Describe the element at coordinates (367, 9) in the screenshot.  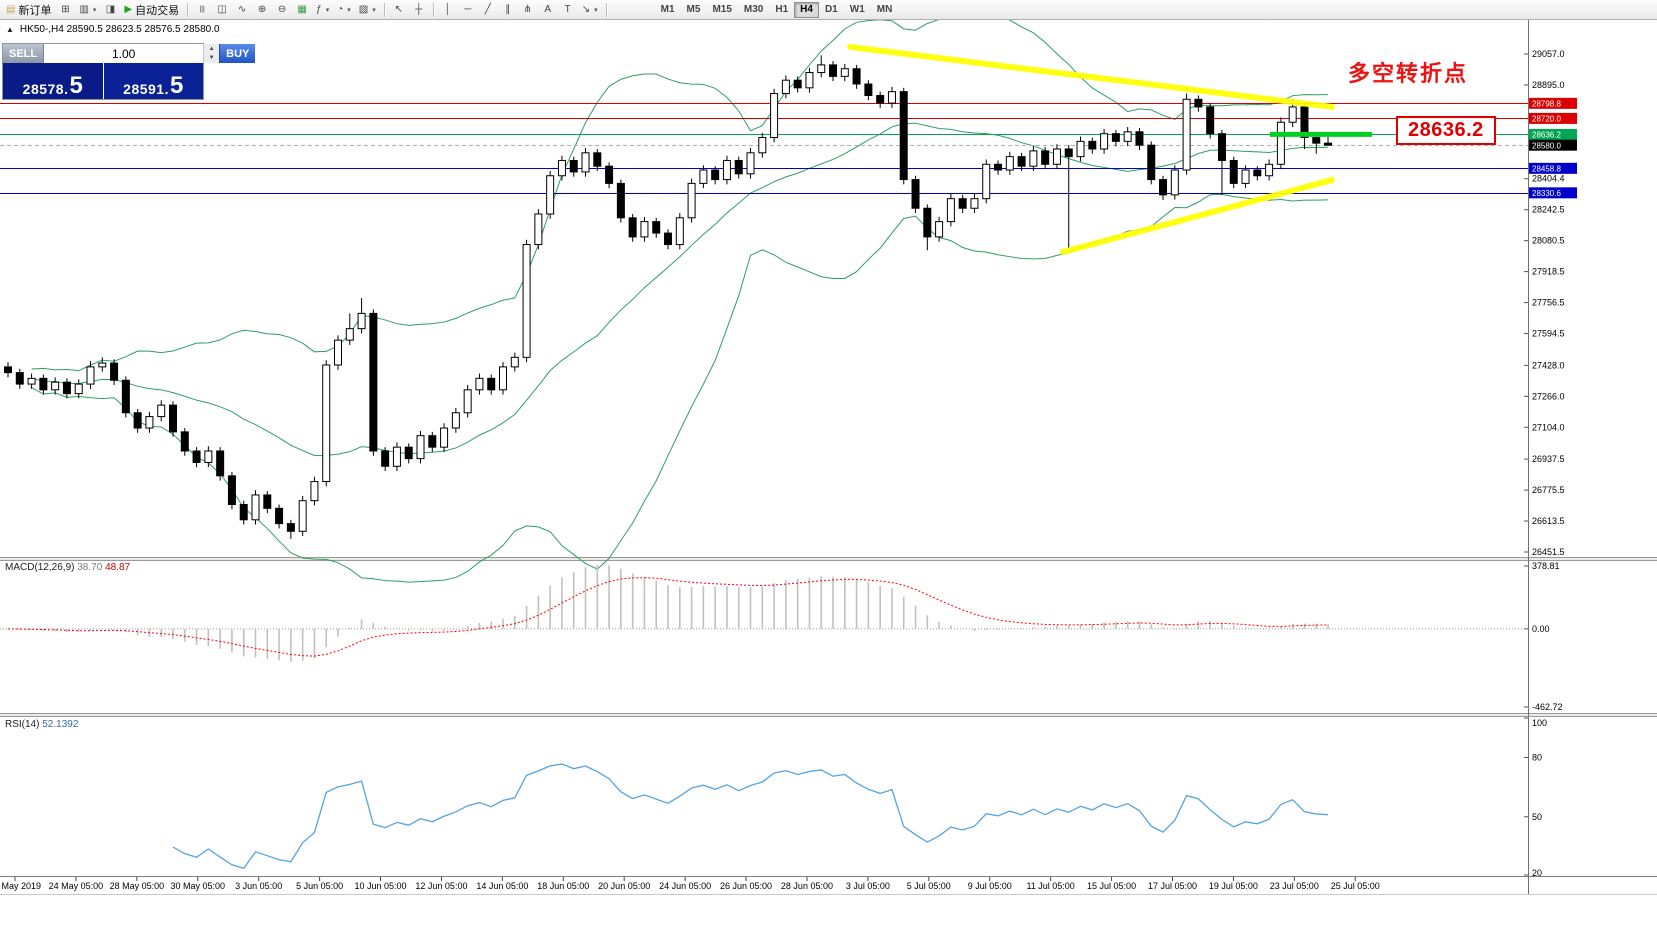
I see `templates-icon: ▨ ▾` at that location.